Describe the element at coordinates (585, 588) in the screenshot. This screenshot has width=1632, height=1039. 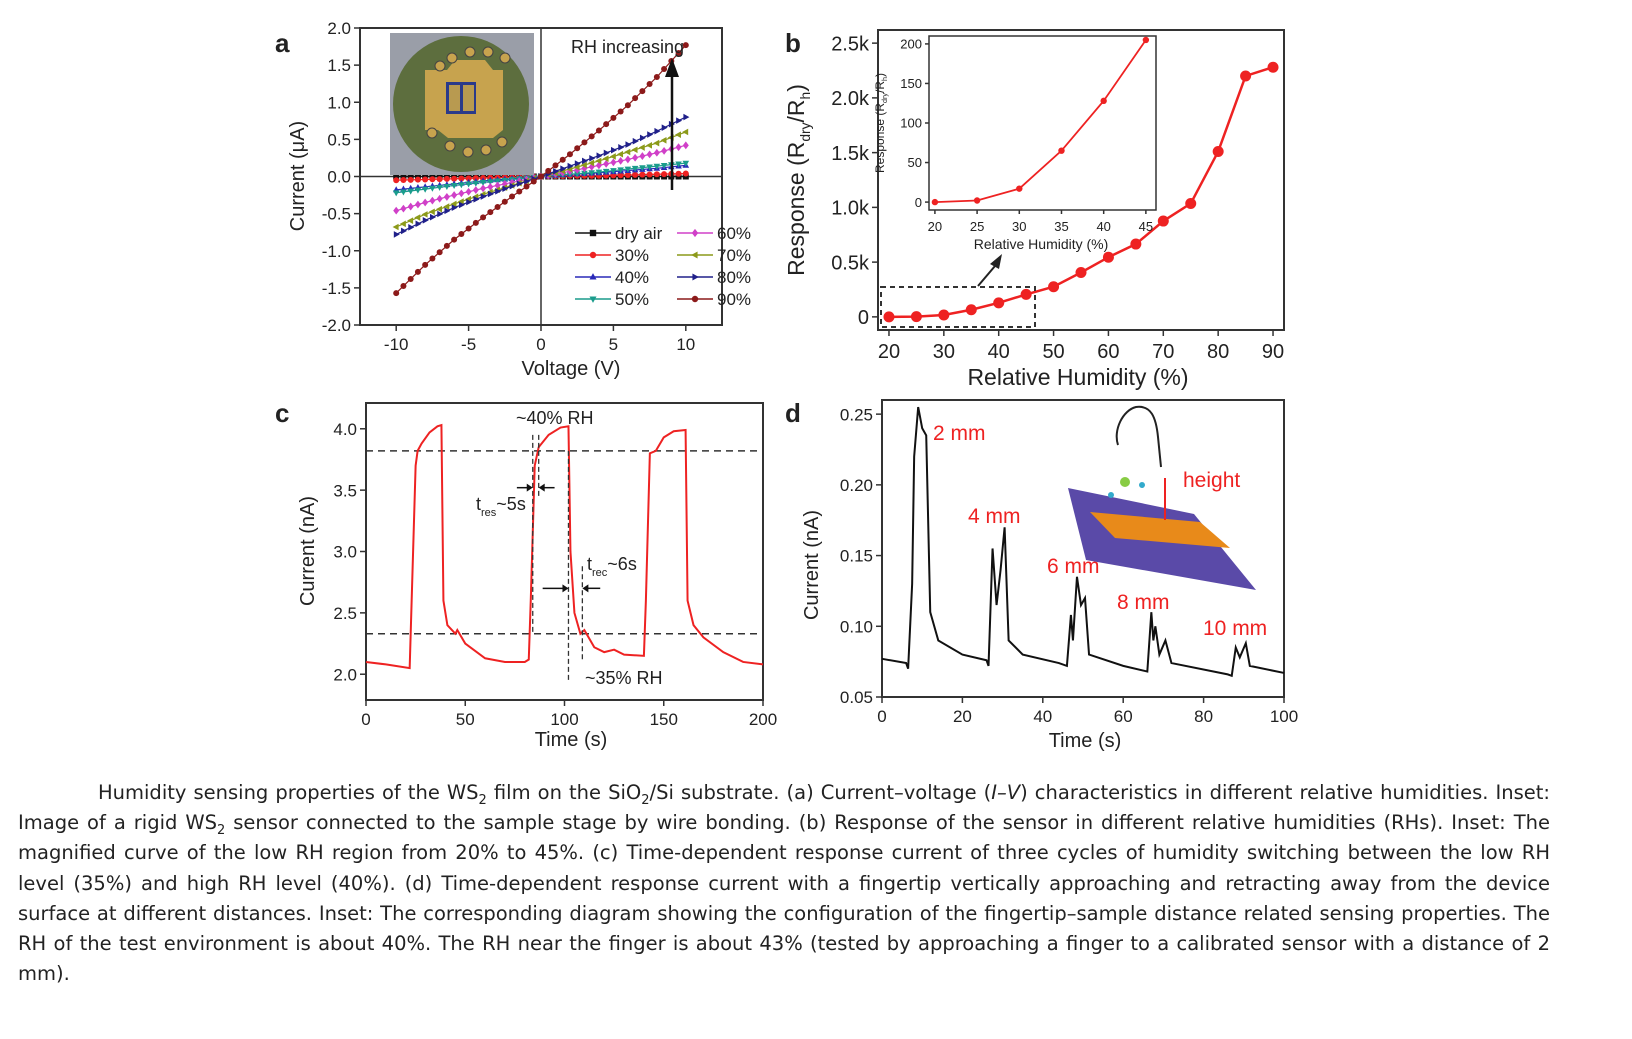
I see `trec-right-arrowhead` at that location.